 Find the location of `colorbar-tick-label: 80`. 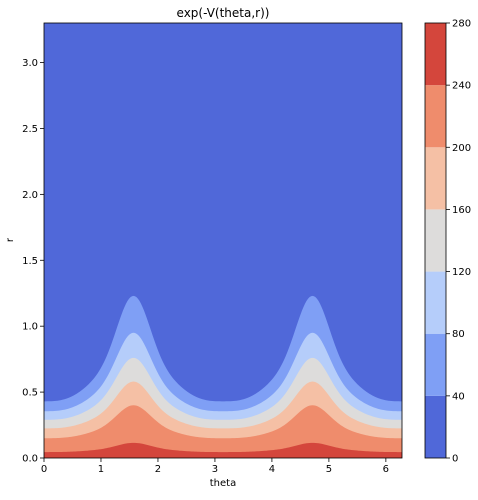

colorbar-tick-label: 80 is located at coordinates (458, 334).